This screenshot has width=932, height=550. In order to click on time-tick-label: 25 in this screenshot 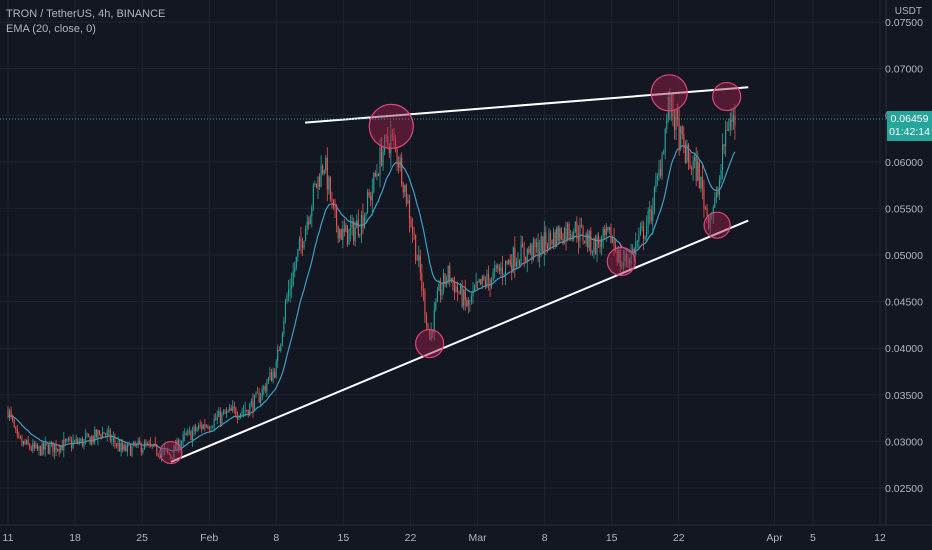, I will do `click(142, 538)`.